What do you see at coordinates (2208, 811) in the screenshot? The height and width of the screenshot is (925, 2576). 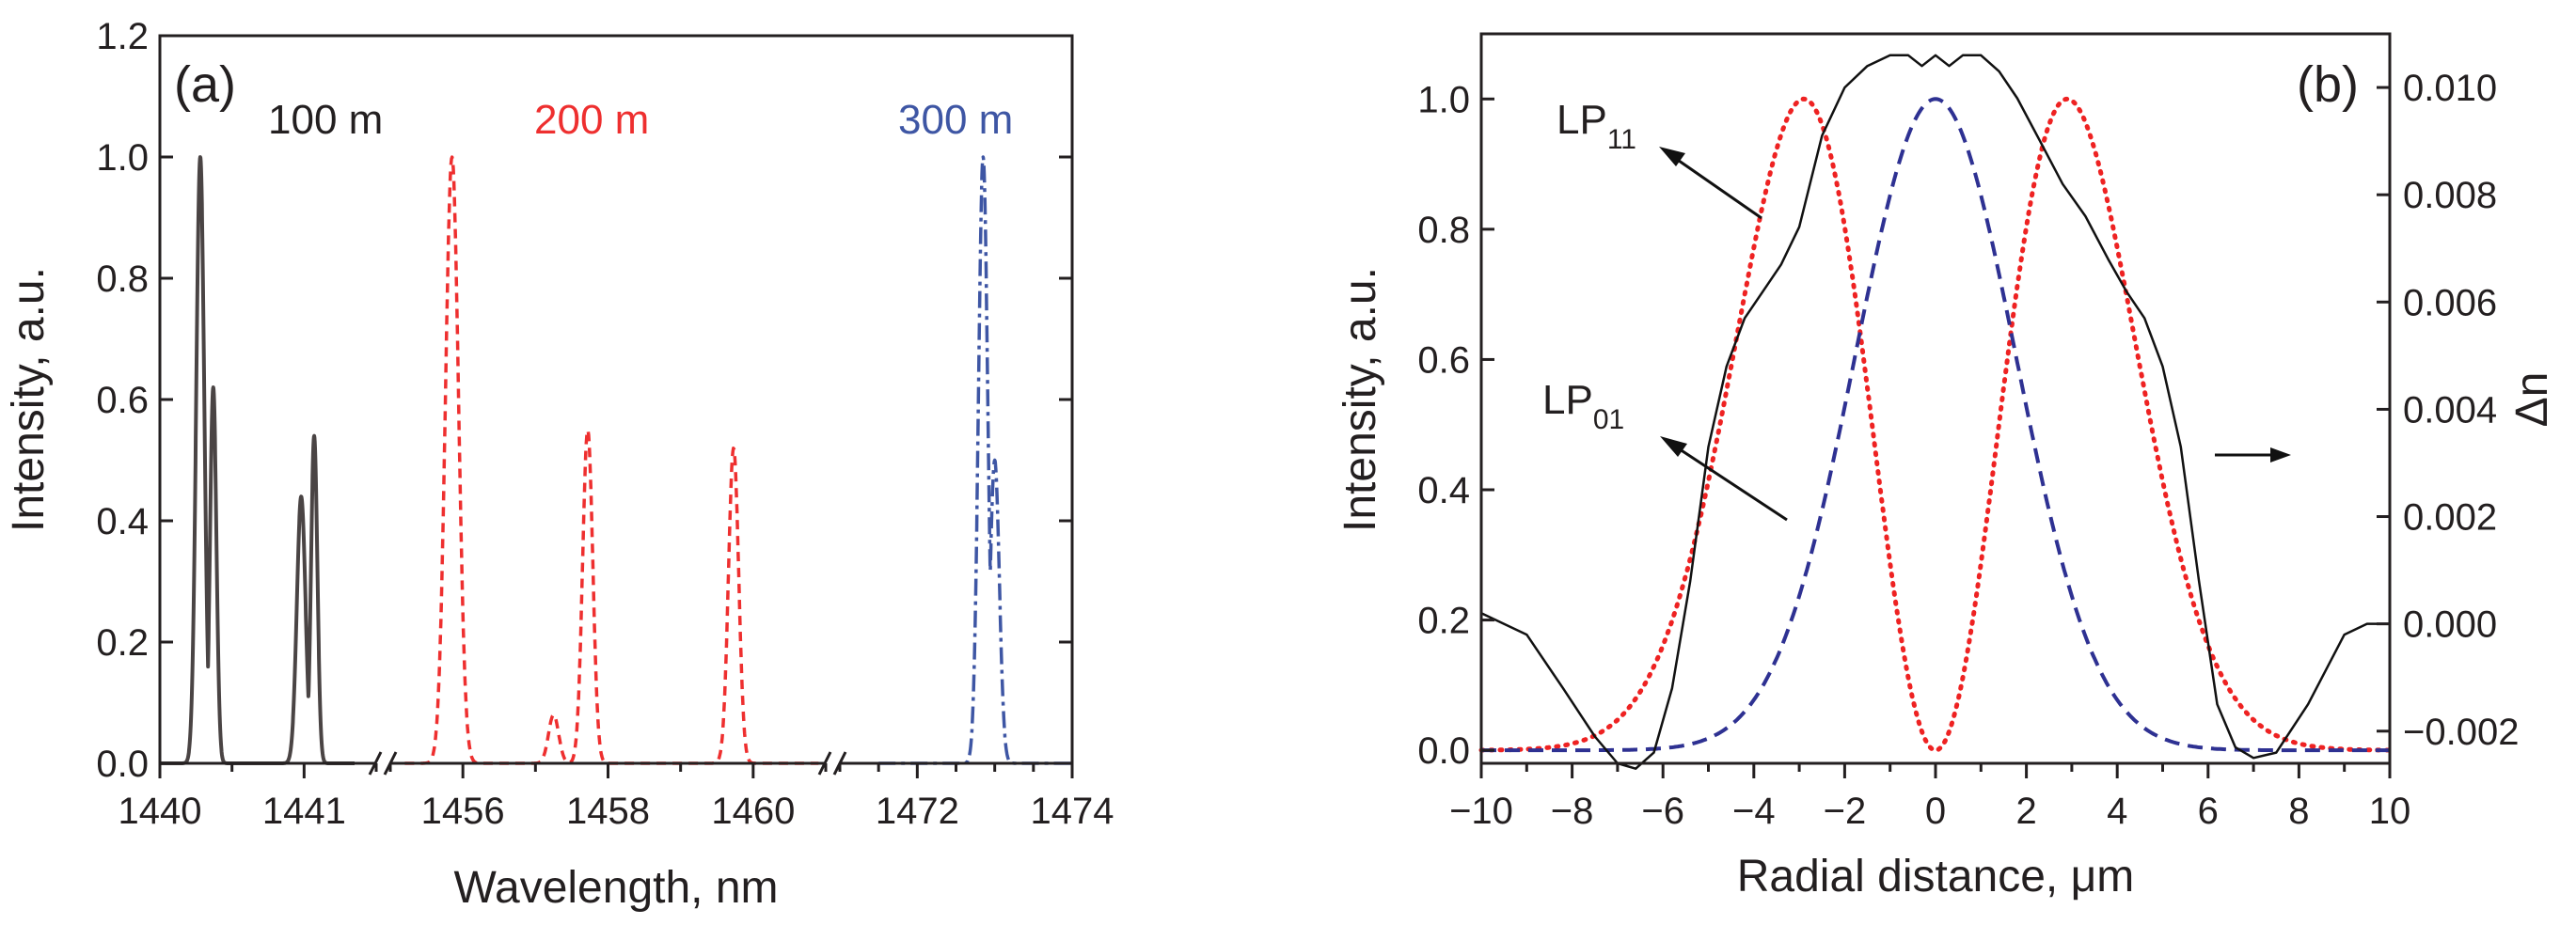 I see `panel-b-x-tick-label: 6` at bounding box center [2208, 811].